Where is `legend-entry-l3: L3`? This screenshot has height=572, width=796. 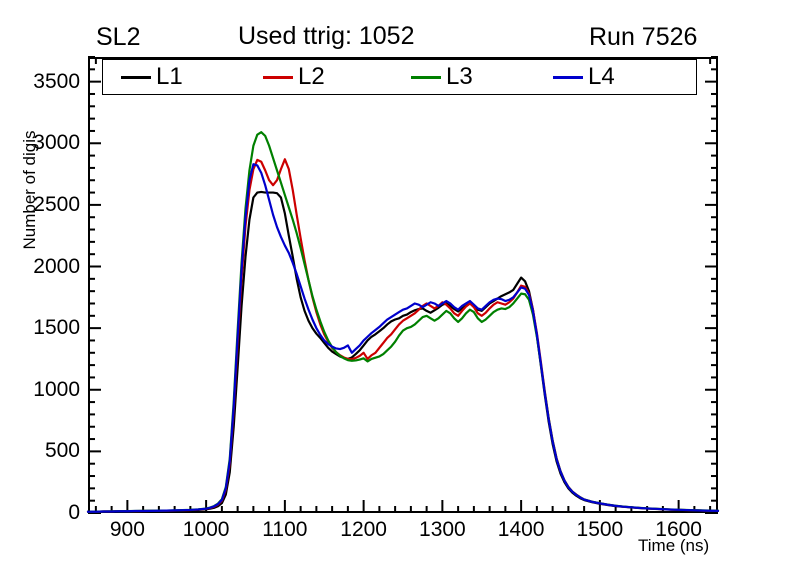
legend-entry-l3: L3 is located at coordinates (442, 77).